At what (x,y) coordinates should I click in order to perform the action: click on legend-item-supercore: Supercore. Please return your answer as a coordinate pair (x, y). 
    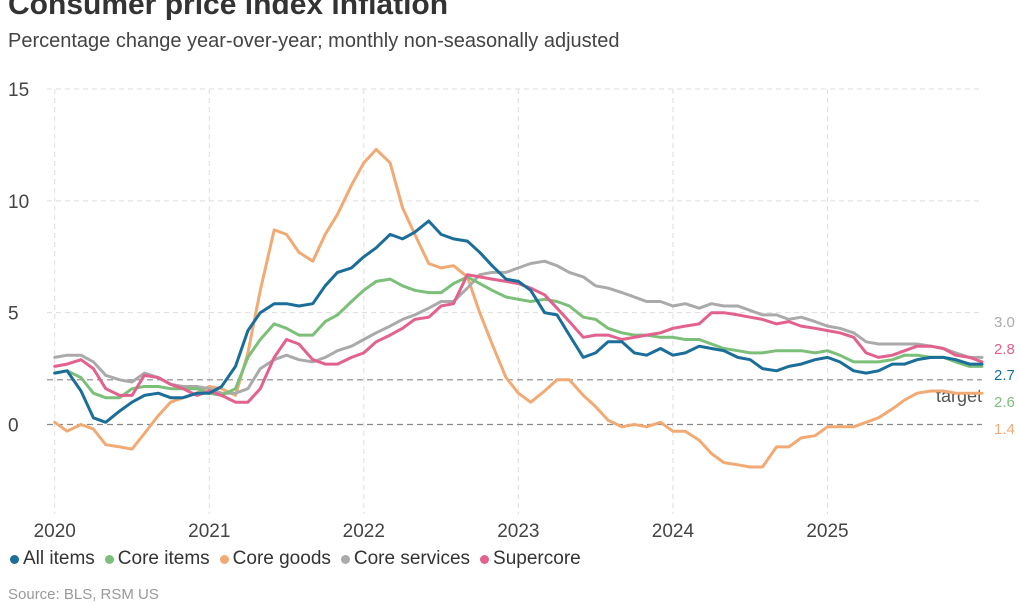
    Looking at the image, I should click on (530, 559).